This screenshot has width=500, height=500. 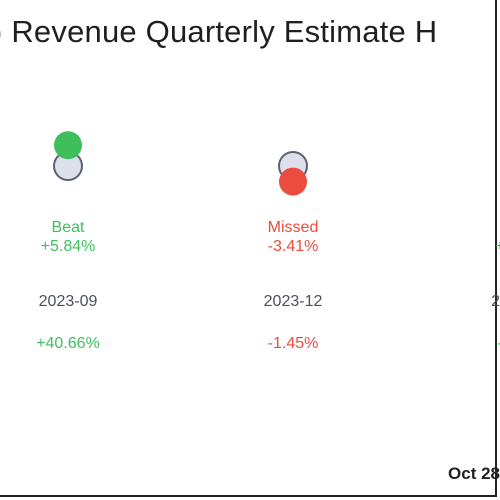 I want to click on chart-title: ) Revenue Quarterly Estimate H, so click(x=219, y=31).